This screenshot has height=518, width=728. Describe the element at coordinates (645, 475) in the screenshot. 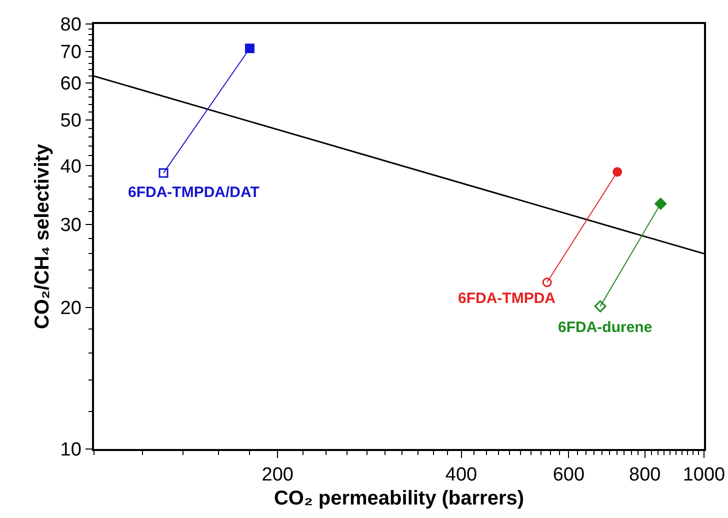

I see `x-tick-label: 800` at that location.